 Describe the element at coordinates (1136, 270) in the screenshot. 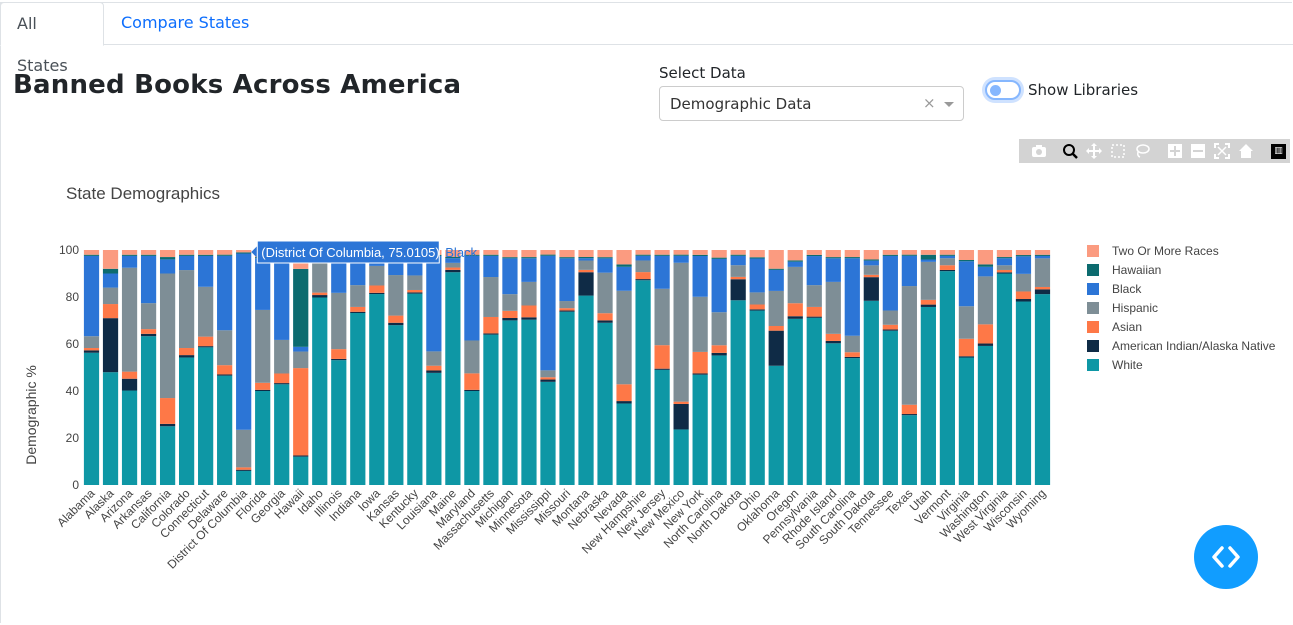

I see `legend-item: Hawaiian` at that location.